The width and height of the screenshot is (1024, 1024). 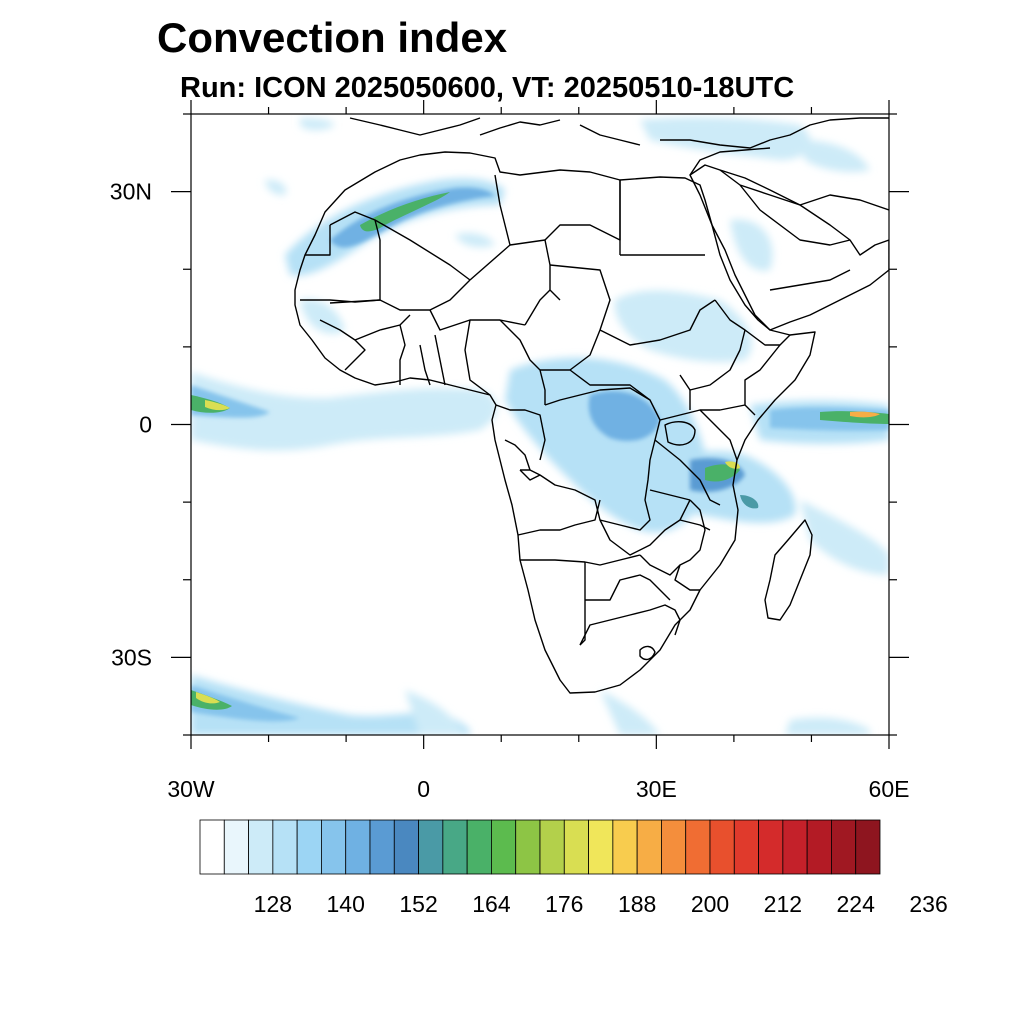 I want to click on convection-peak-east-africa, so click(x=722, y=473).